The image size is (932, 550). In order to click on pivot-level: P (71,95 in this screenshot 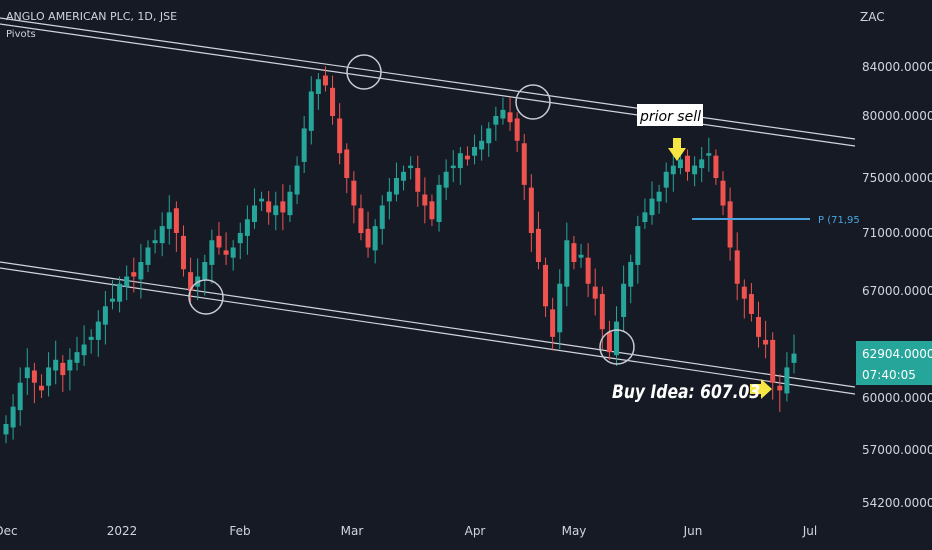, I will do `click(776, 220)`.